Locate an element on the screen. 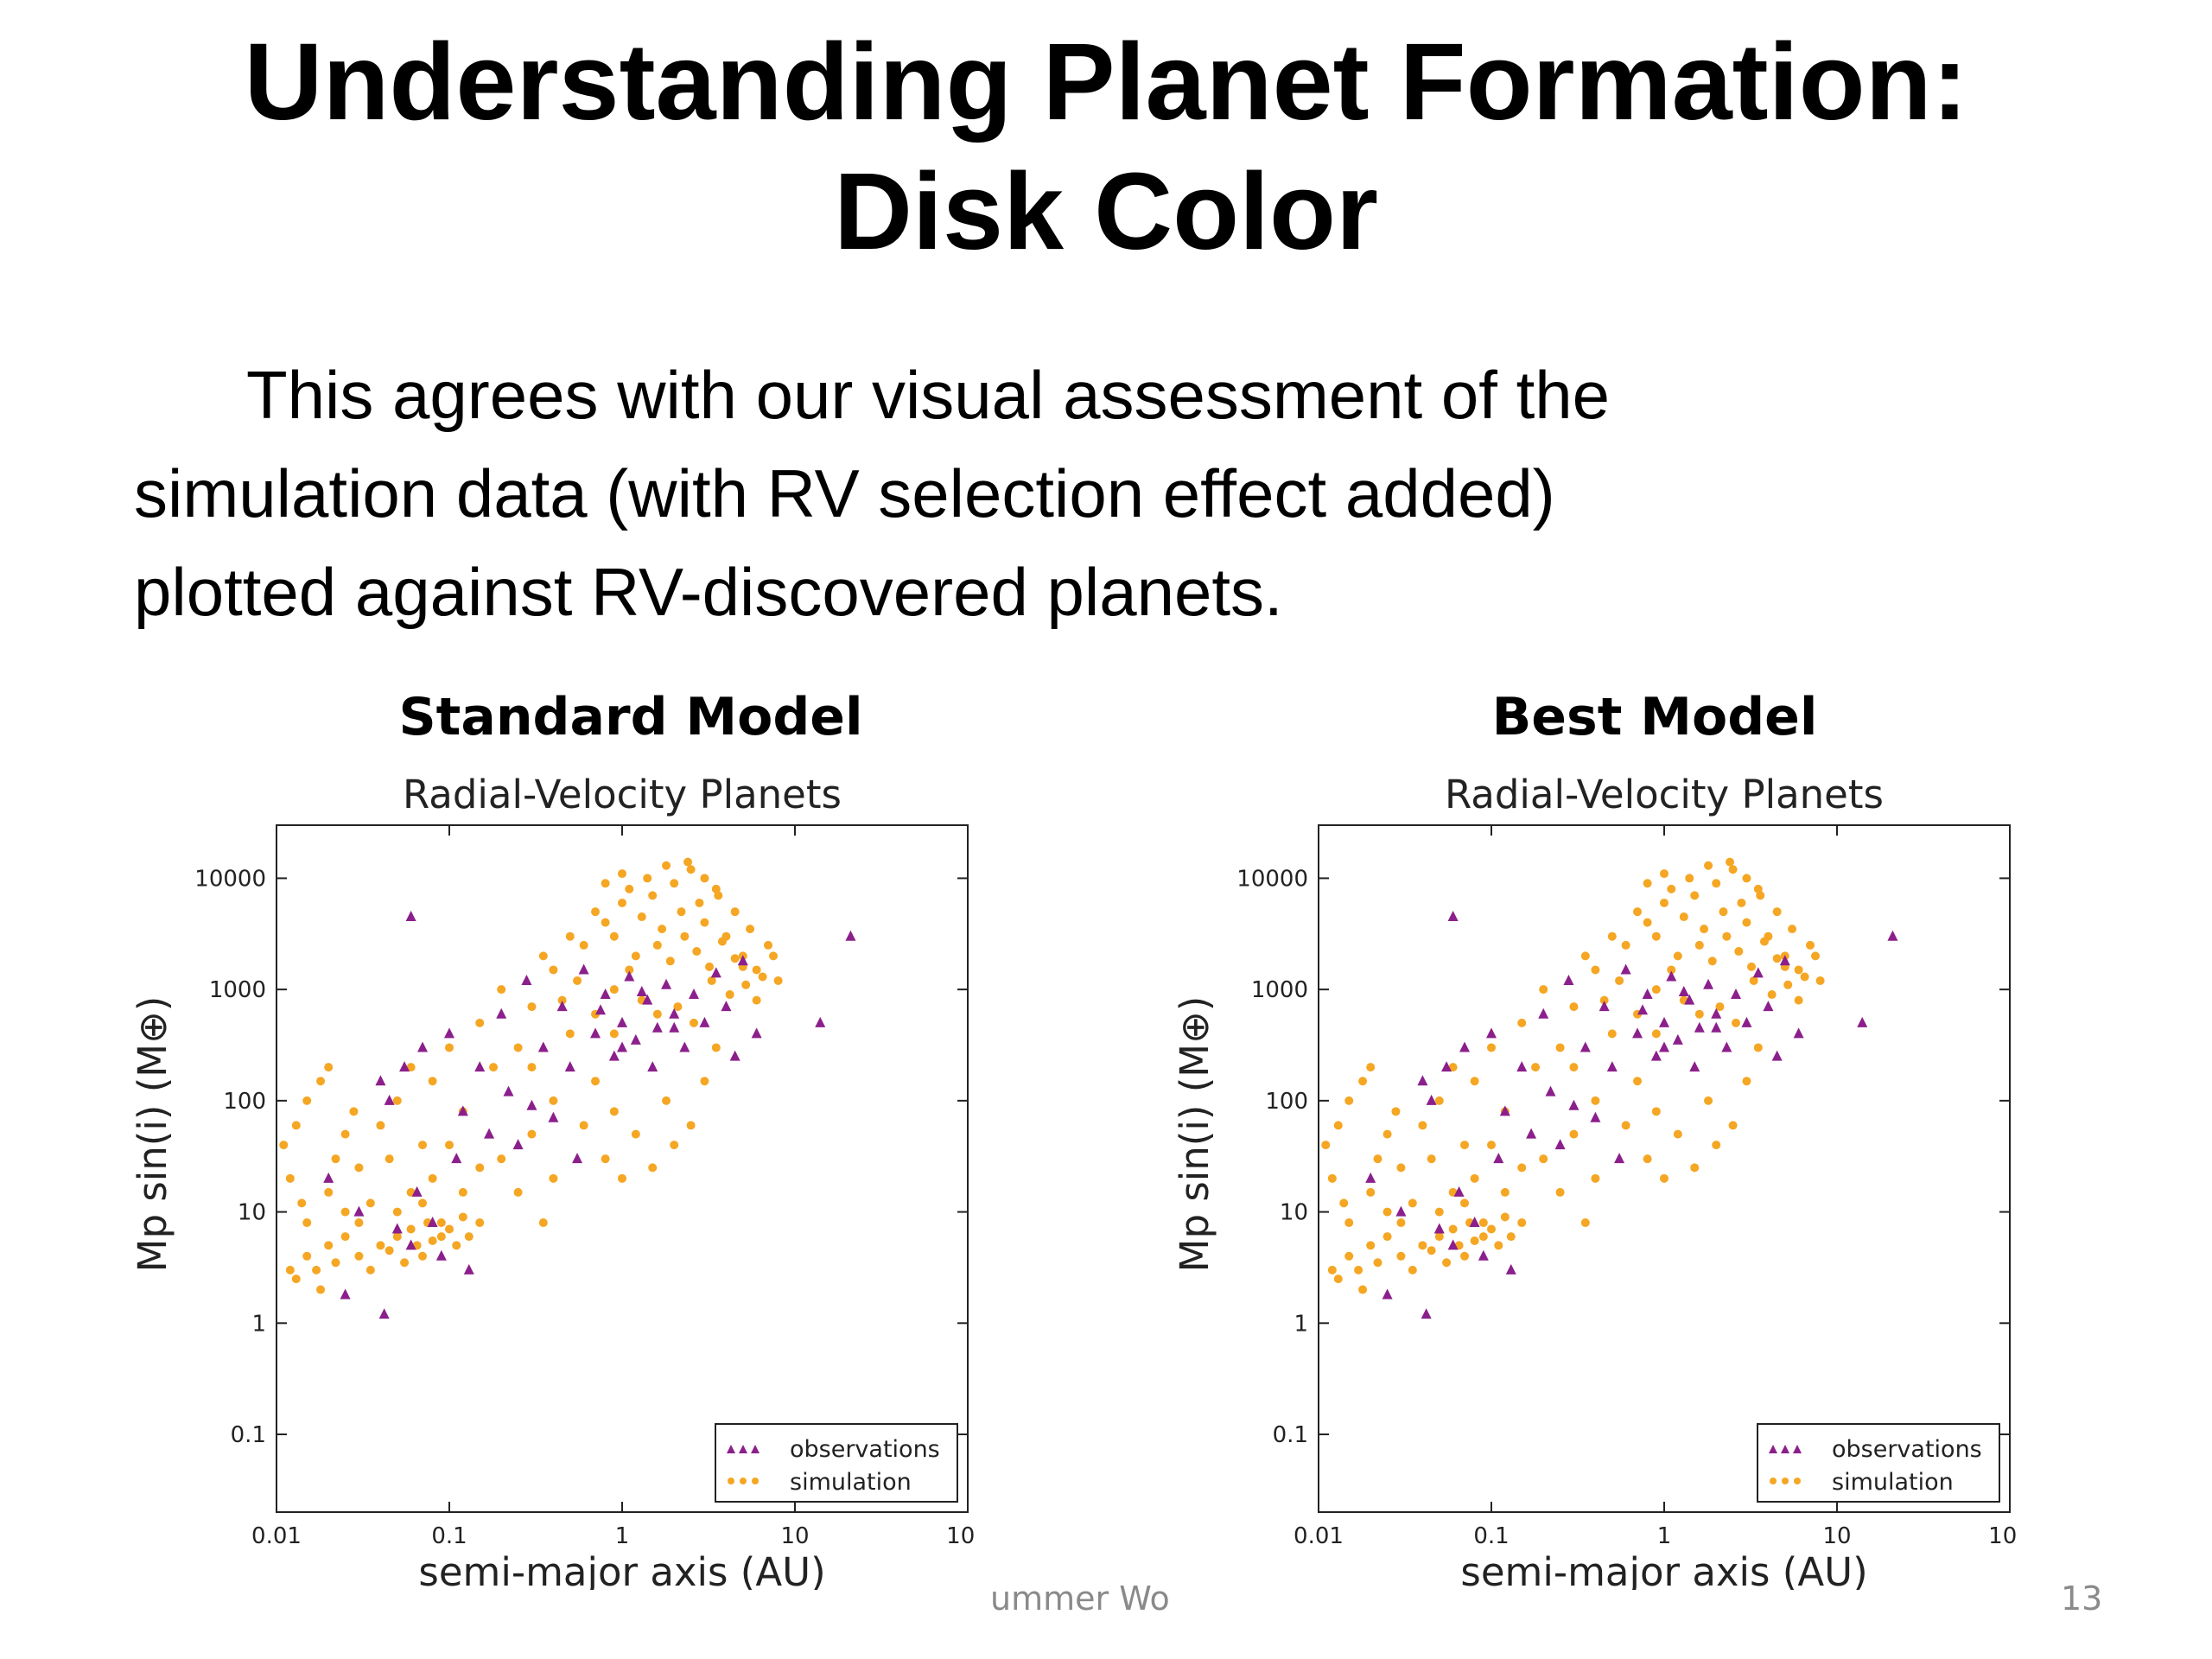 This screenshot has width=2212, height=1659. chart-1-xlabel: semi-major axis (AU) is located at coordinates (1663, 1569).